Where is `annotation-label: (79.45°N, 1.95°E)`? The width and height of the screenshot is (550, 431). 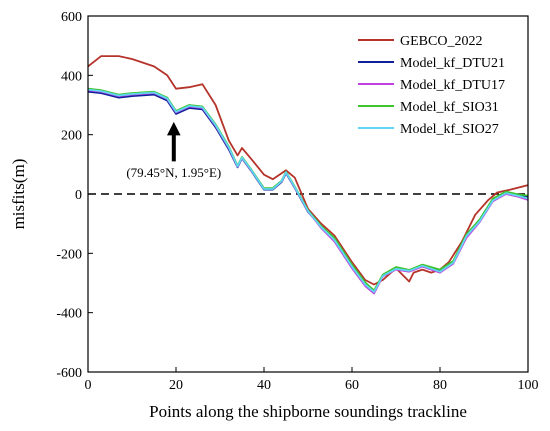
annotation-label: (79.45°N, 1.95°E) is located at coordinates (173, 172).